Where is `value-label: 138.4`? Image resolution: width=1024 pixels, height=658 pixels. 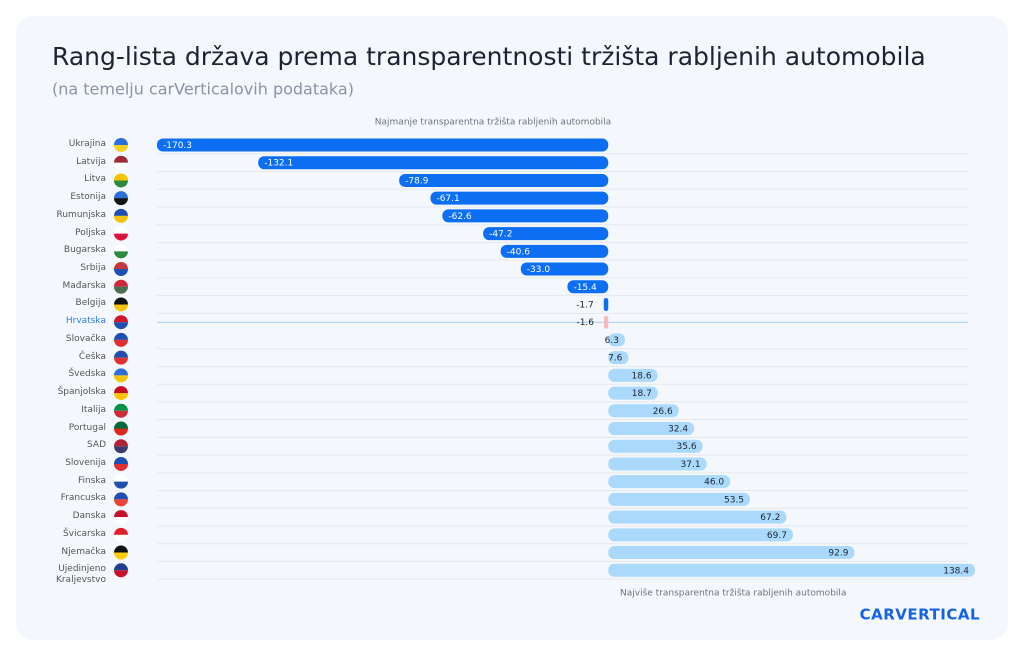
value-label: 138.4 is located at coordinates (956, 571).